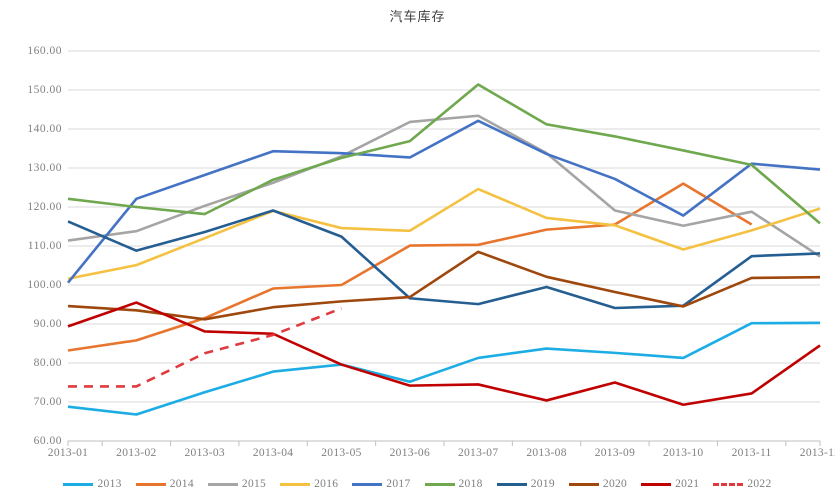 The width and height of the screenshot is (835, 494). I want to click on legend-item-2014: 2014, so click(164, 484).